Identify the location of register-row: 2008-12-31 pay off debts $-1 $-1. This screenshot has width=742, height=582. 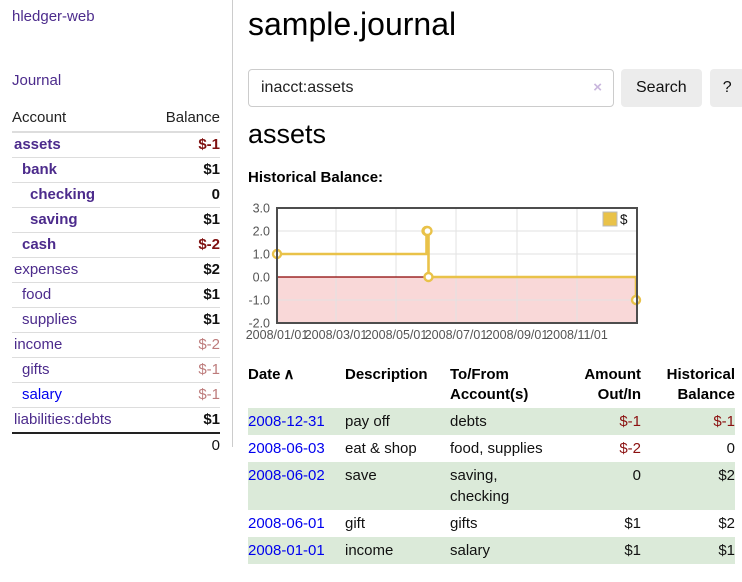
(491, 421).